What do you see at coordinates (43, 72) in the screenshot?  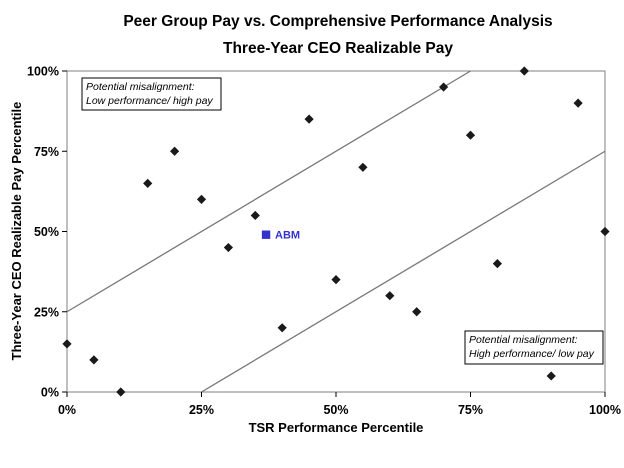 I see `y-tick-label: 100%` at bounding box center [43, 72].